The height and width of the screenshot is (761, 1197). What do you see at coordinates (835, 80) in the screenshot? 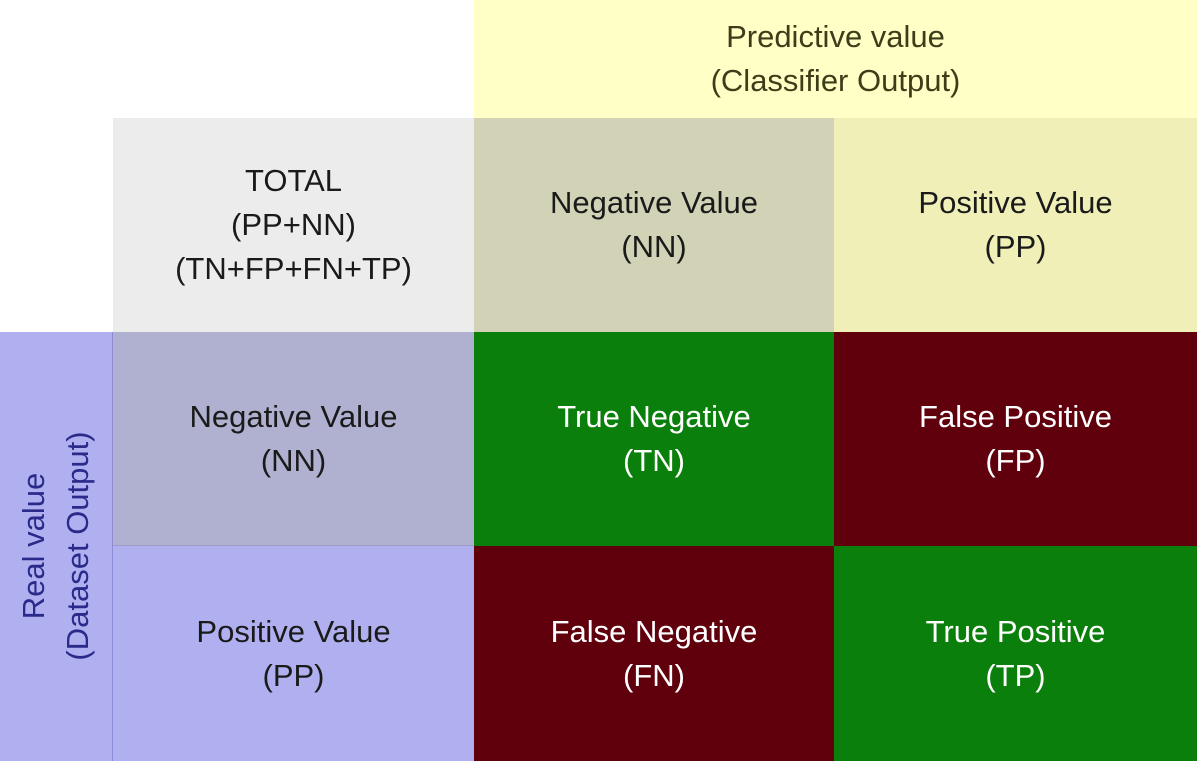
I see `predictive-header-subtitle: (Classifier Output)` at bounding box center [835, 80].